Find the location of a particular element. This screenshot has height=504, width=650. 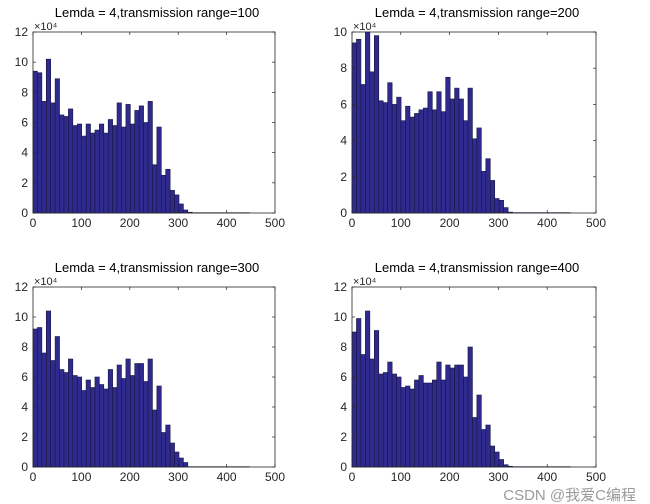

watermark: CSDN @我爱C编程 is located at coordinates (569, 495).